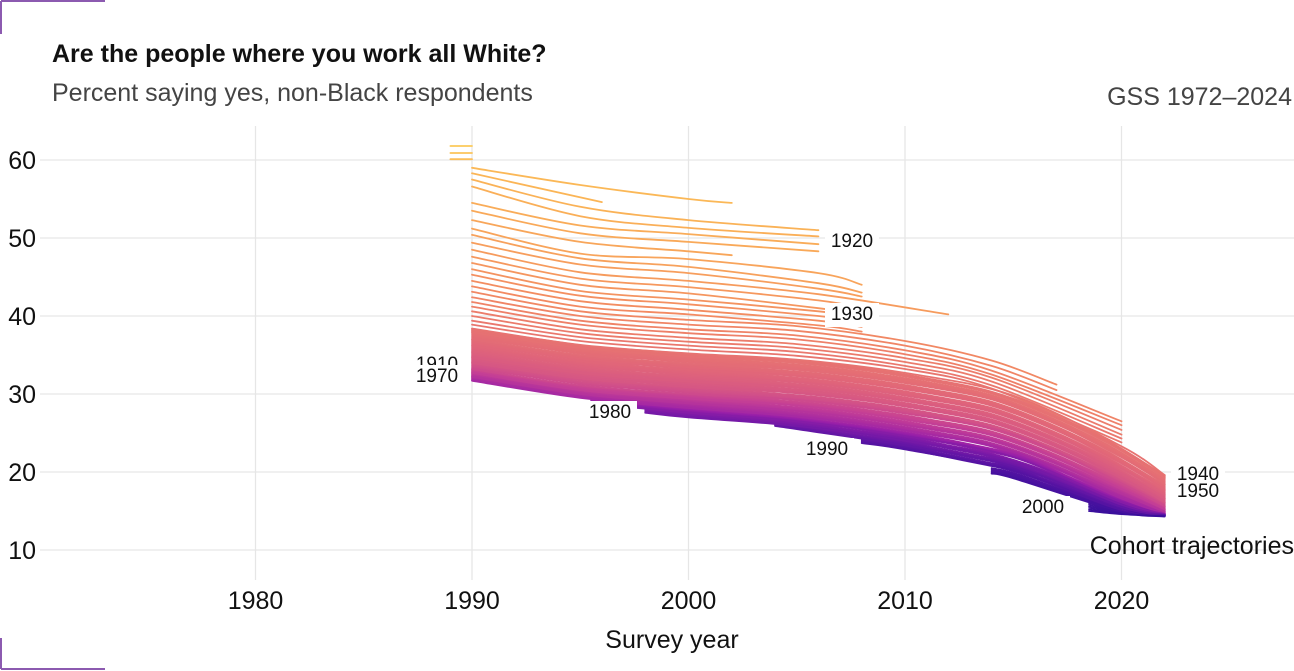  I want to click on x-tick-label: 2020, so click(1122, 601).